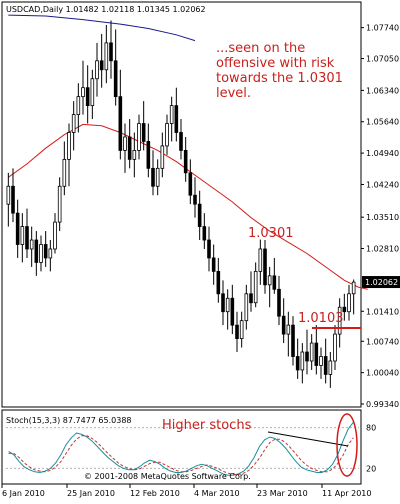 Image resolution: width=400 pixels, height=504 pixels. Describe the element at coordinates (217, 493) in the screenshot. I see `date-tick-label: 4 Mar 2010` at that location.